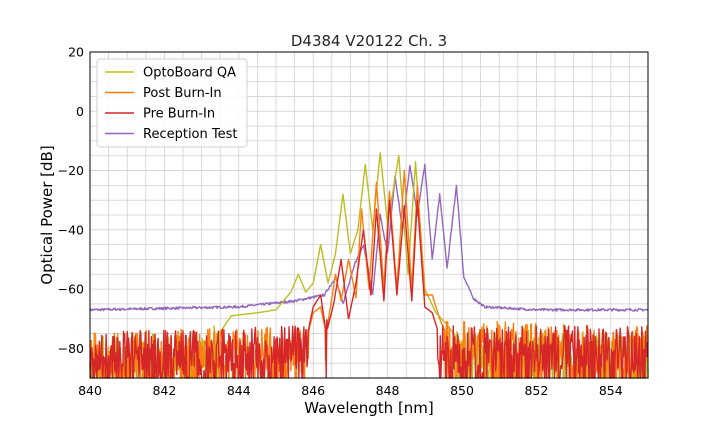 The width and height of the screenshot is (720, 432). What do you see at coordinates (369, 408) in the screenshot?
I see `x-axis-label: Wavelength [nm]` at bounding box center [369, 408].